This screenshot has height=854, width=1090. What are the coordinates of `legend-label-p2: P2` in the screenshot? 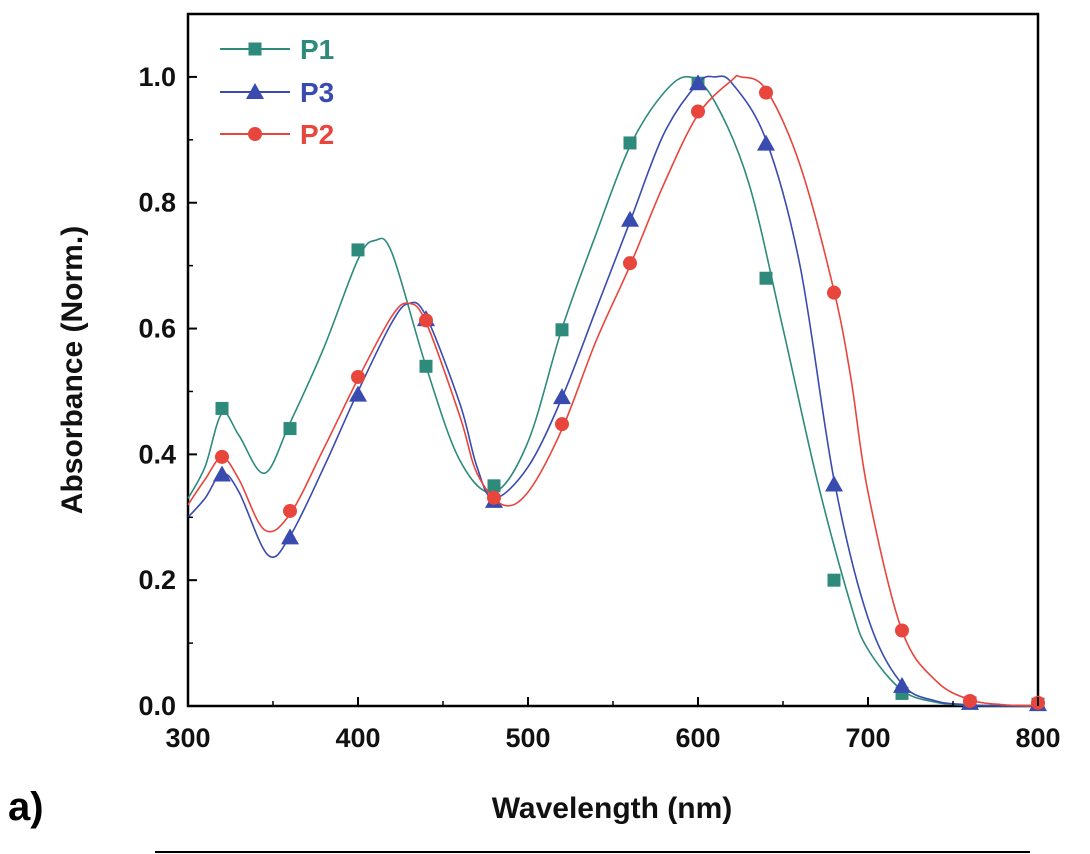 It's located at (317, 134).